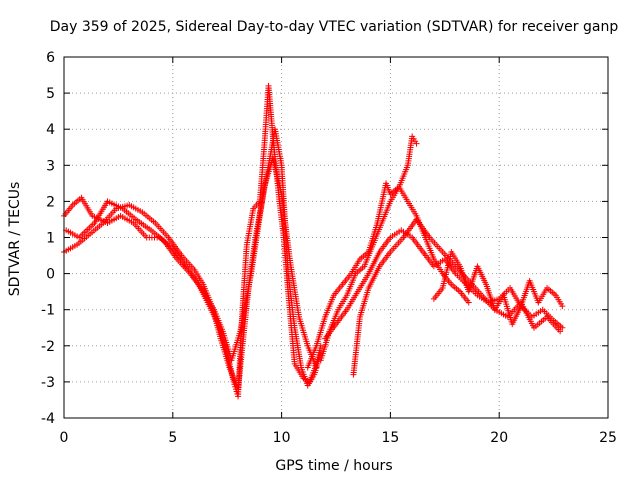 The height and width of the screenshot is (480, 640). Describe the element at coordinates (50, 130) in the screenshot. I see `y-tick-label: 4` at that location.